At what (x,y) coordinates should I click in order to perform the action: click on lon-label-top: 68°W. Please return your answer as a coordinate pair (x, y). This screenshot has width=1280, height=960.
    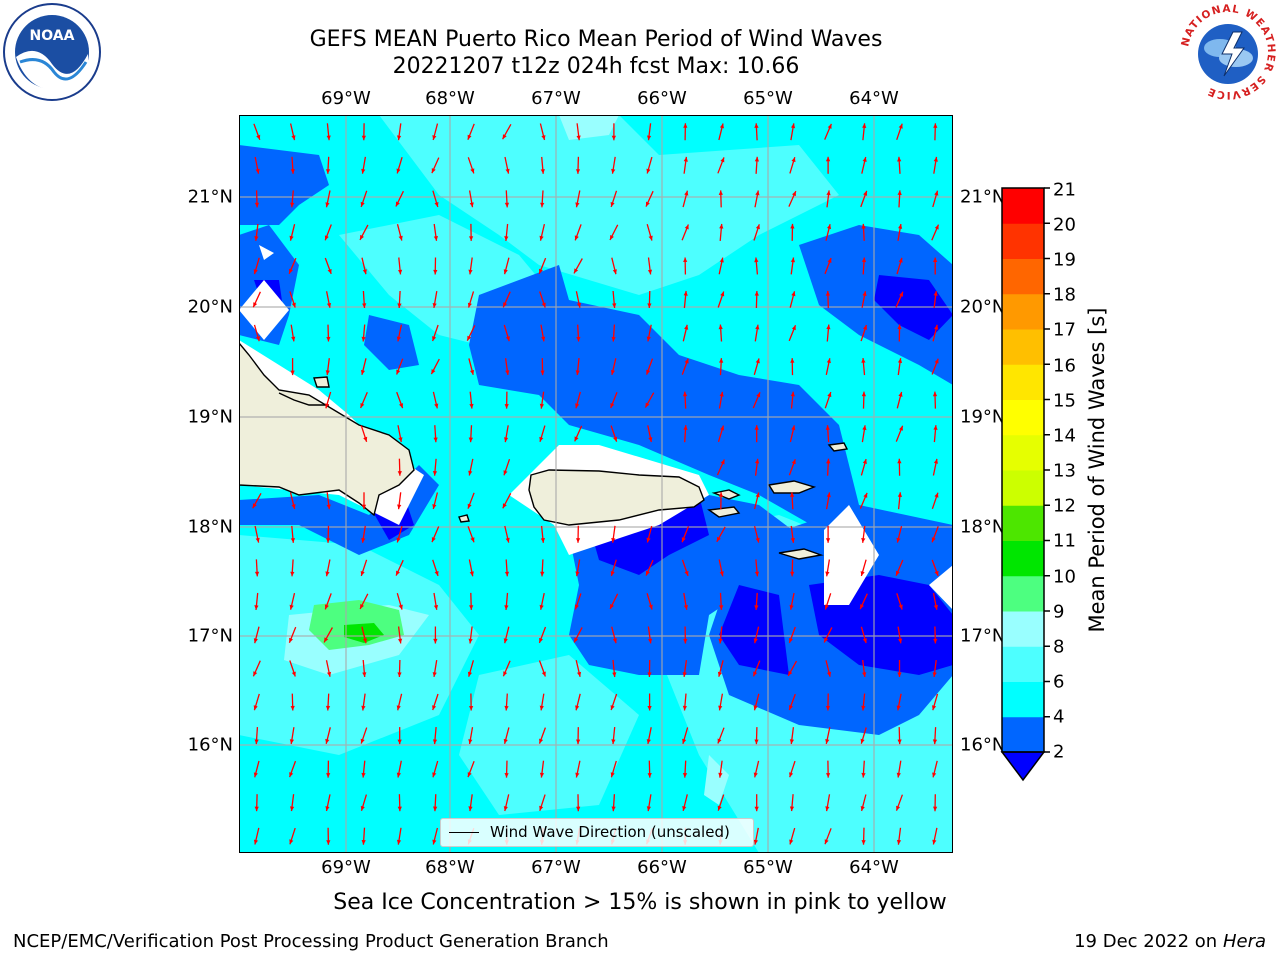
    Looking at the image, I should click on (450, 98).